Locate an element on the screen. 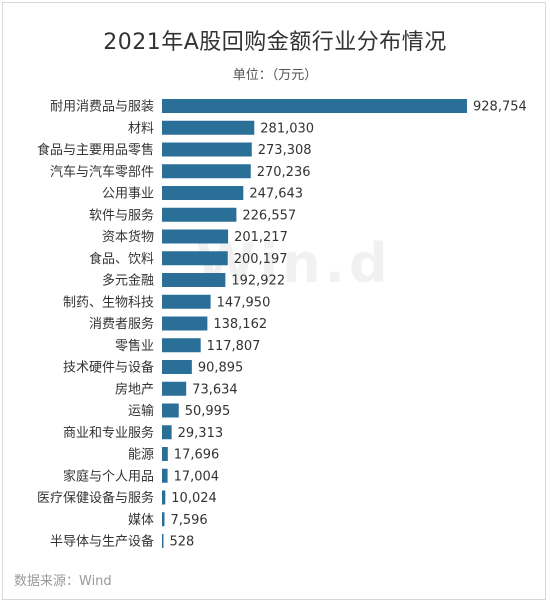  value-label: 281,030 is located at coordinates (287, 128).